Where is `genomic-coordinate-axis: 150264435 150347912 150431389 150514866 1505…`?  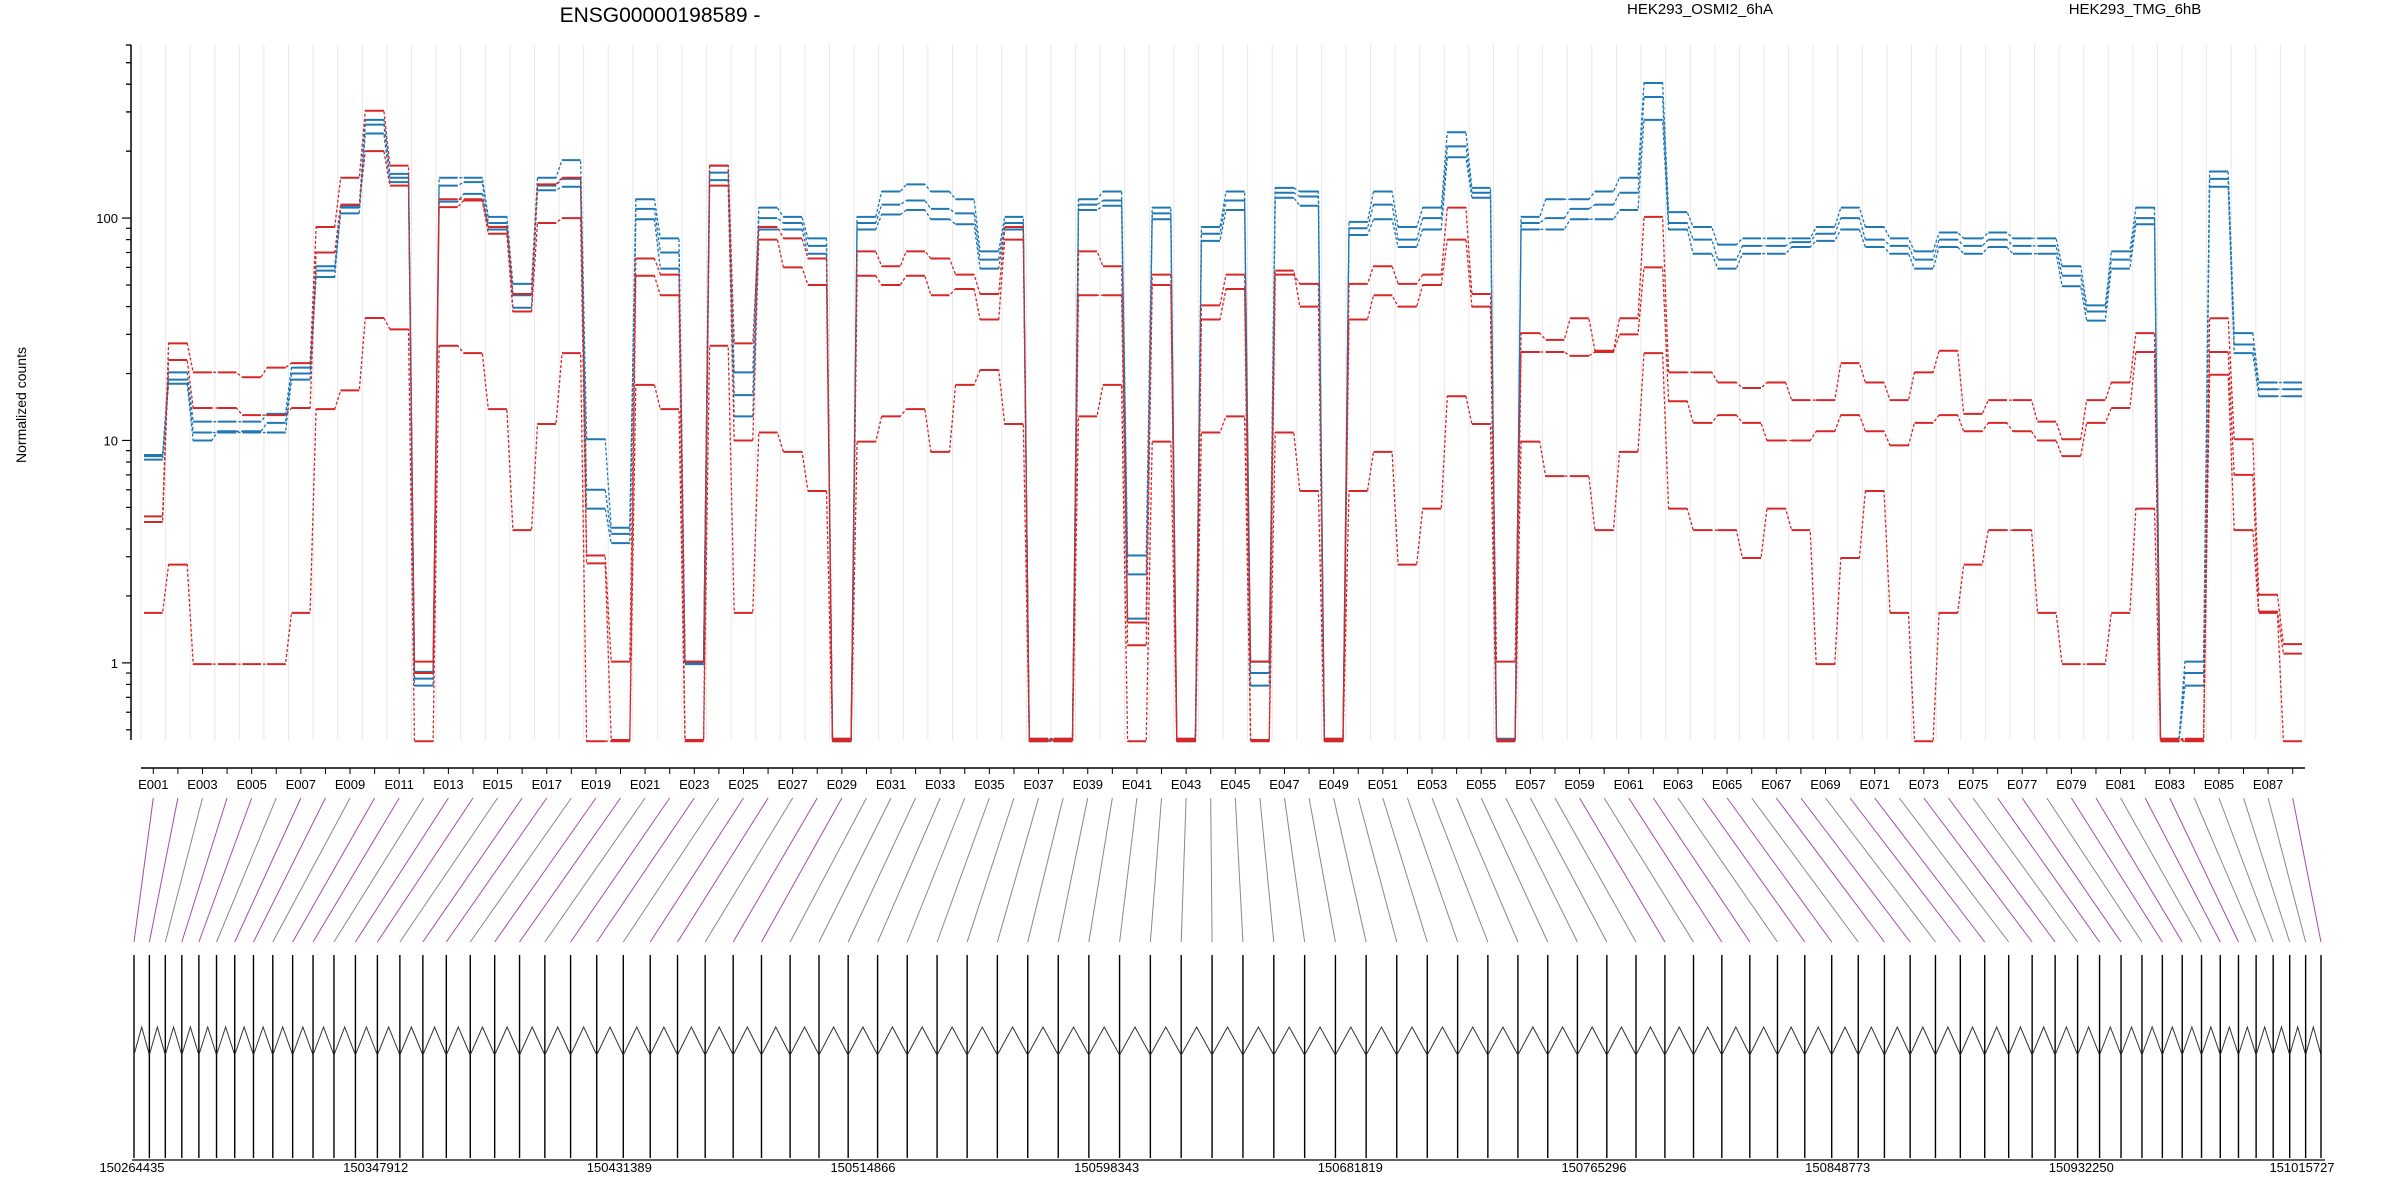
genomic-coordinate-axis: 150264435 150347912 150431389 150514866 1505… is located at coordinates (1217, 1167).